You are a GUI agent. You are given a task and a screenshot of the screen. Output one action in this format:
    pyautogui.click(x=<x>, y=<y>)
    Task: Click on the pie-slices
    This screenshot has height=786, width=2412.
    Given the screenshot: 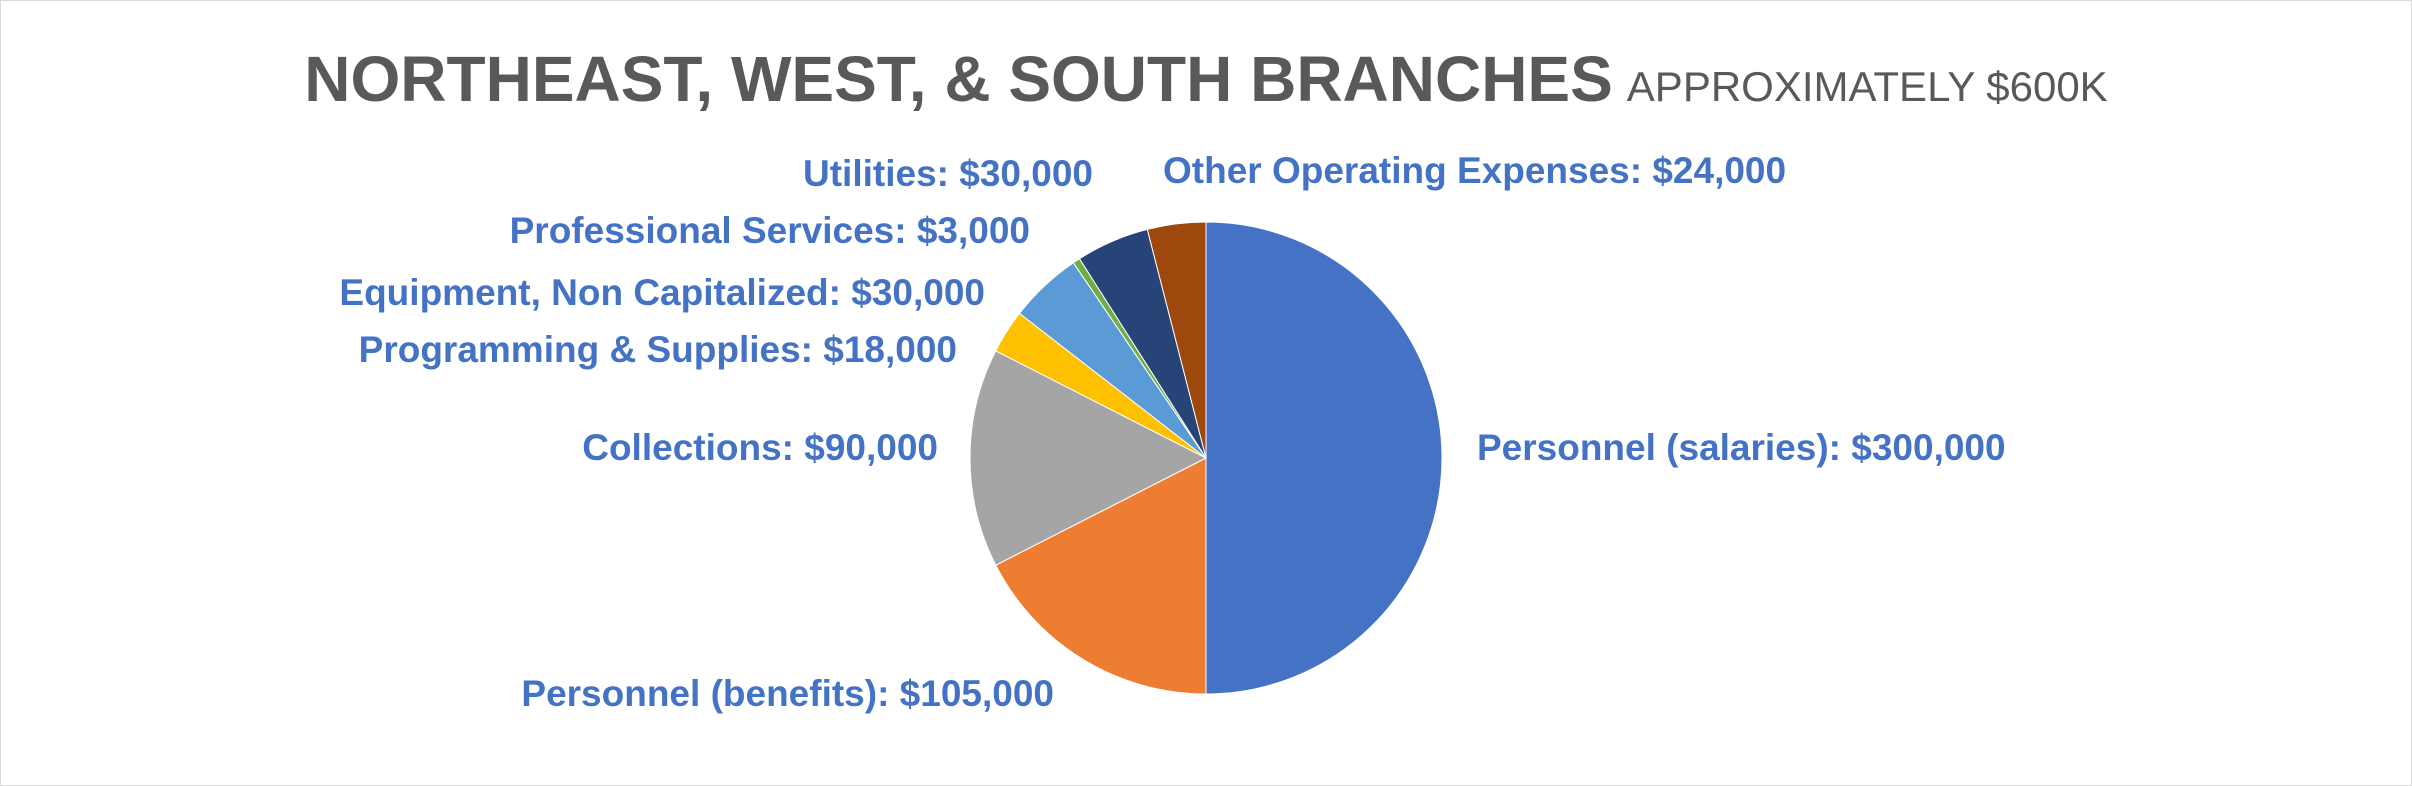 What is the action you would take?
    pyautogui.click(x=1206, y=458)
    